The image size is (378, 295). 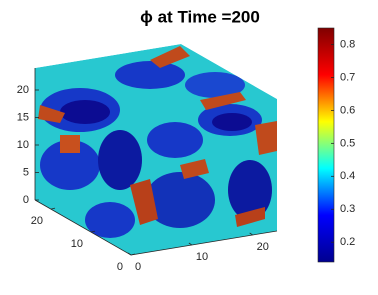 I want to click on y-tick-label: 20, so click(x=37, y=221).